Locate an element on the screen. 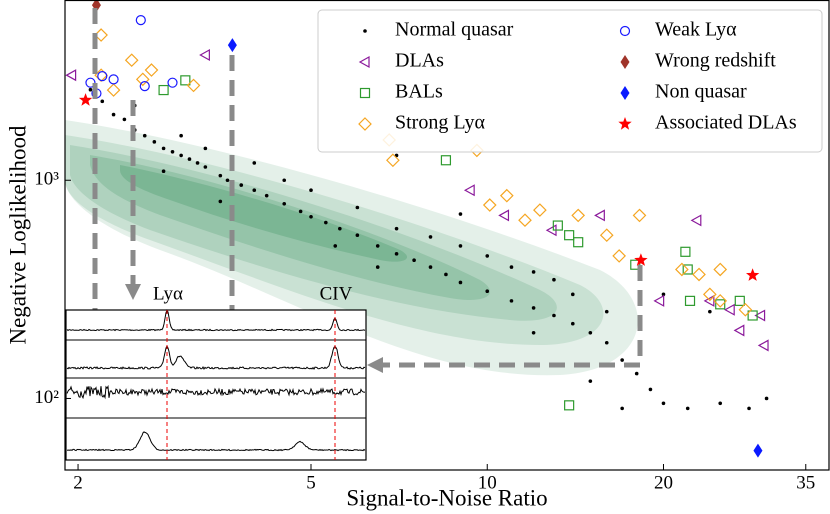 The image size is (830, 514). x-axis-label: Signal-to-Noise Ratio is located at coordinates (446, 497).